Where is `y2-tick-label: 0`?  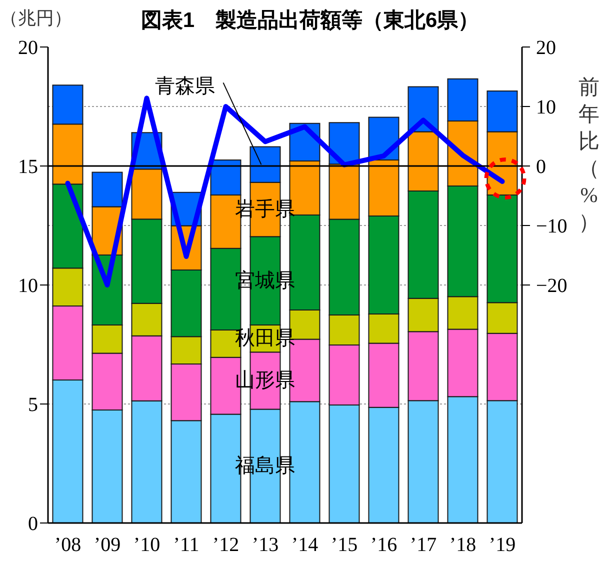 y2-tick-label: 0 is located at coordinates (541, 167).